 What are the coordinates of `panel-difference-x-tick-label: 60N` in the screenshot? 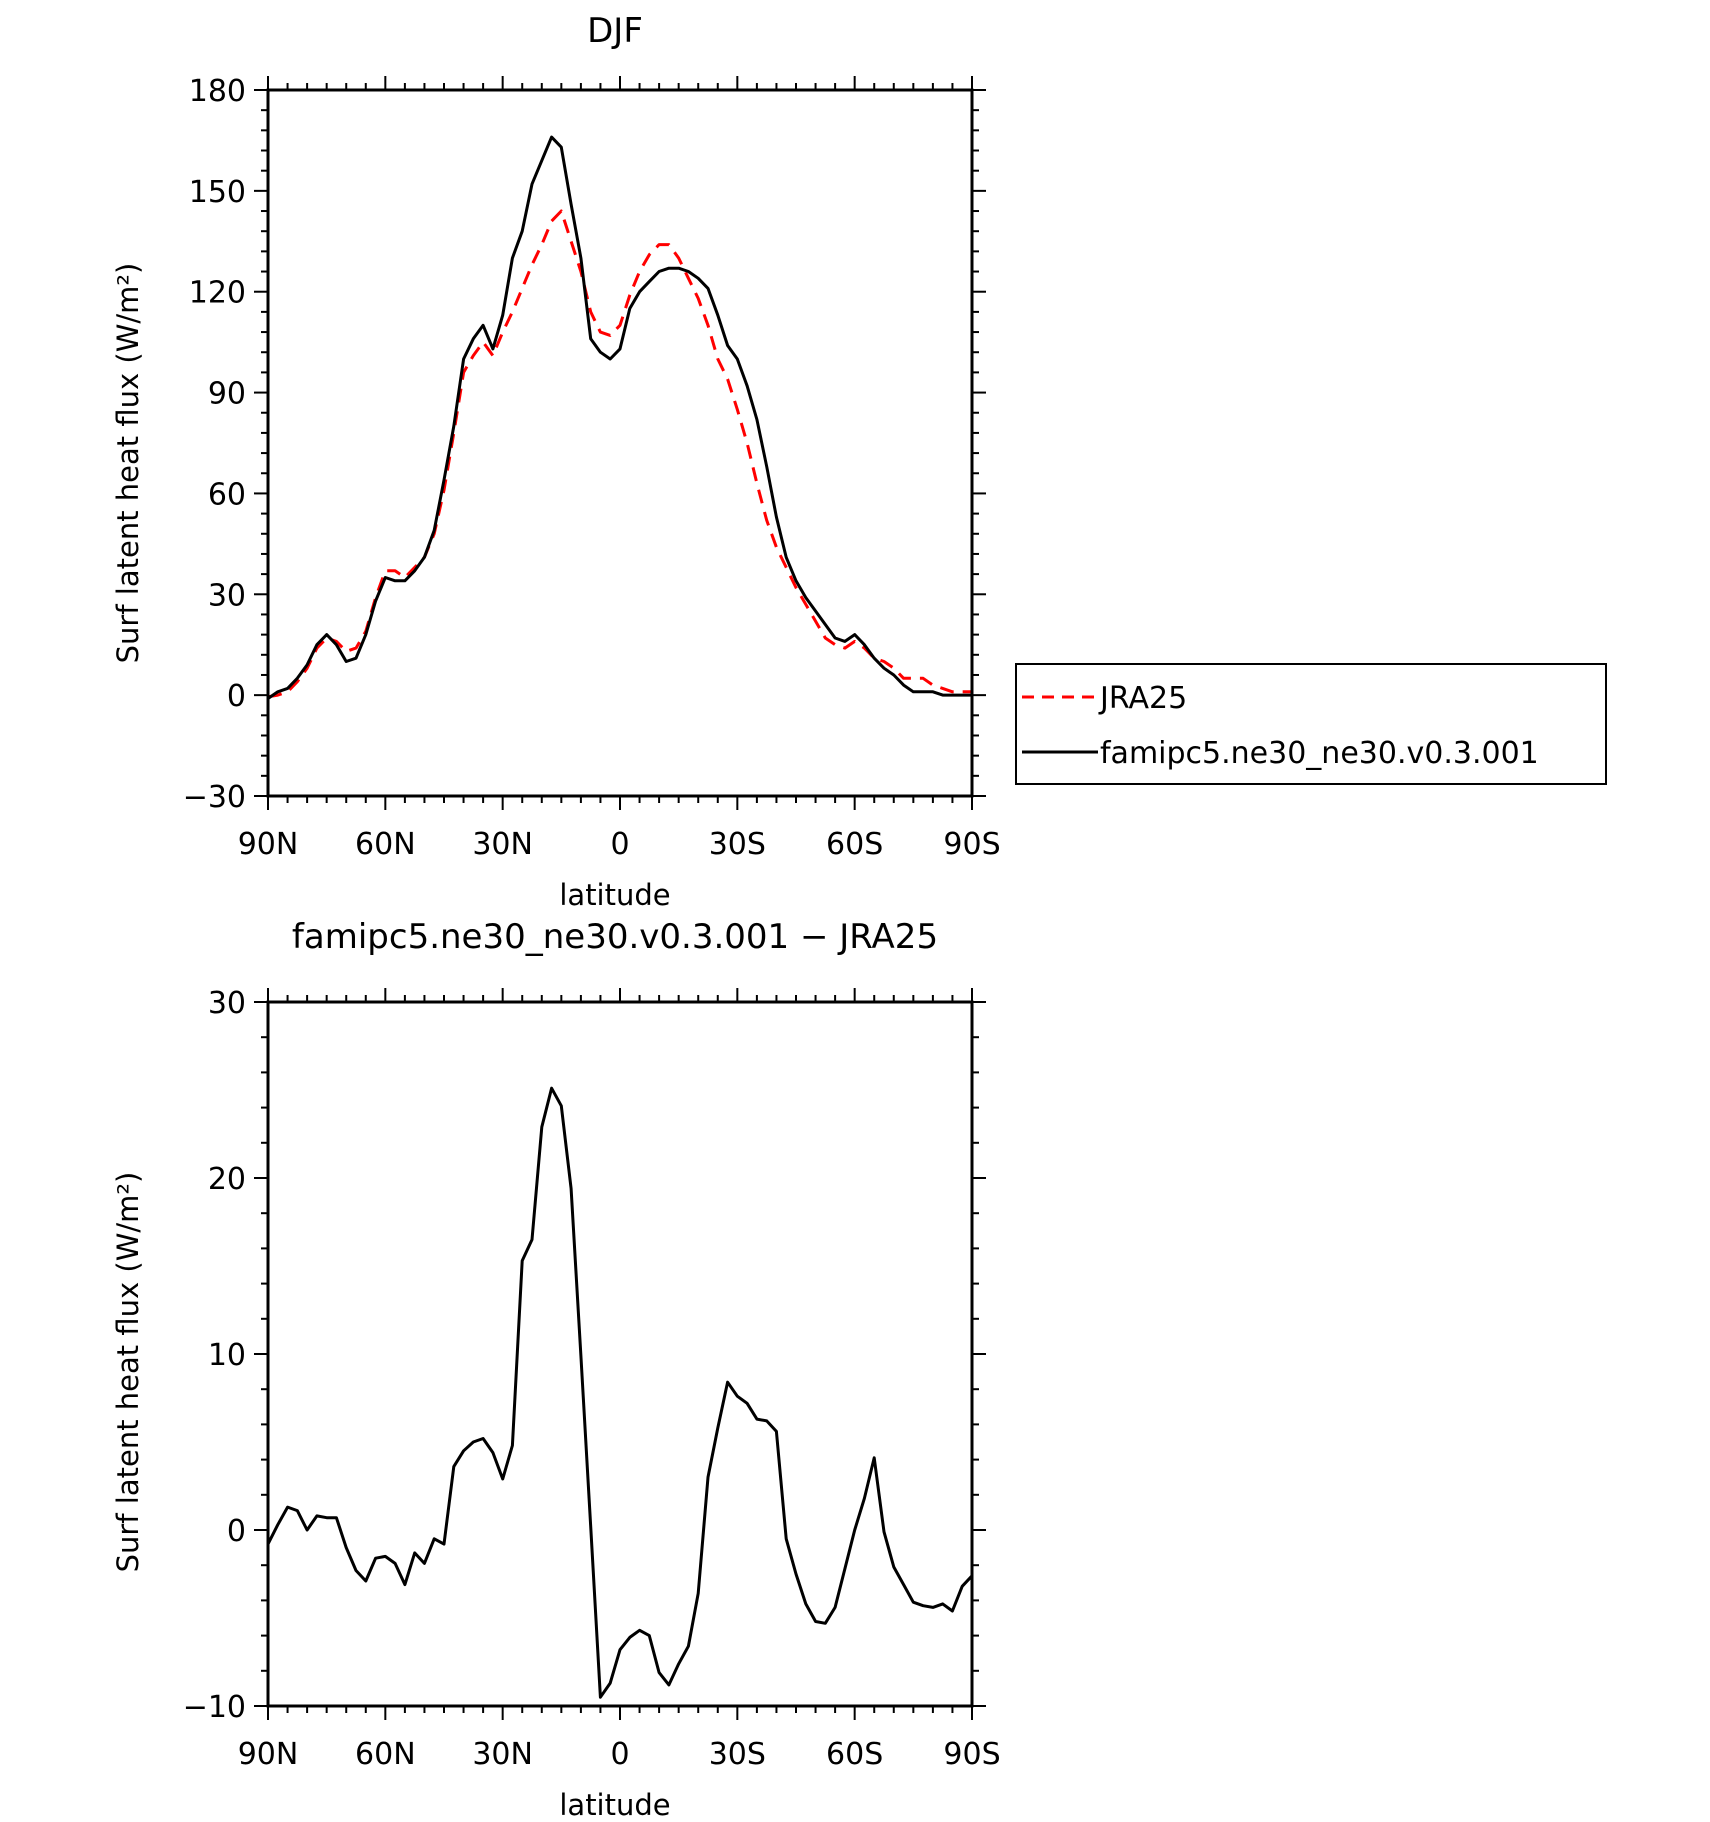 It's located at (385, 1754).